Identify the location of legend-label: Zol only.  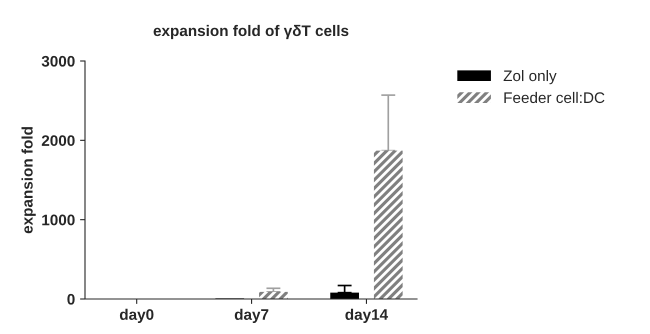
(530, 77).